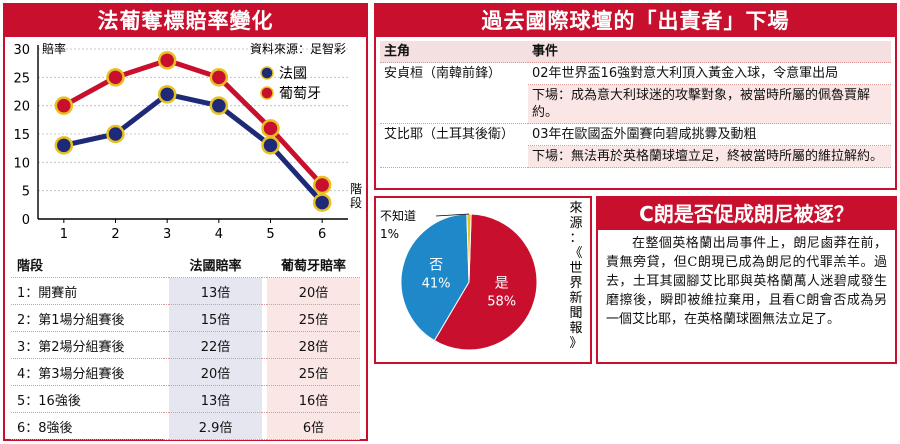  I want to click on table-row: 6：8強後 2.9倍 6倍, so click(185, 426).